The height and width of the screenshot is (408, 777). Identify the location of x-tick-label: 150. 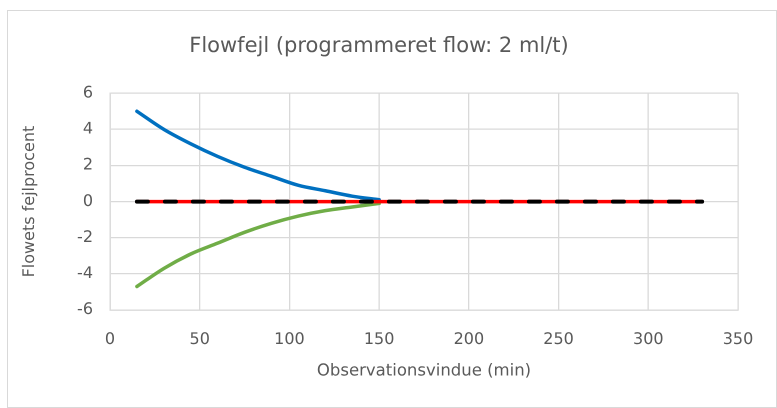
(379, 338).